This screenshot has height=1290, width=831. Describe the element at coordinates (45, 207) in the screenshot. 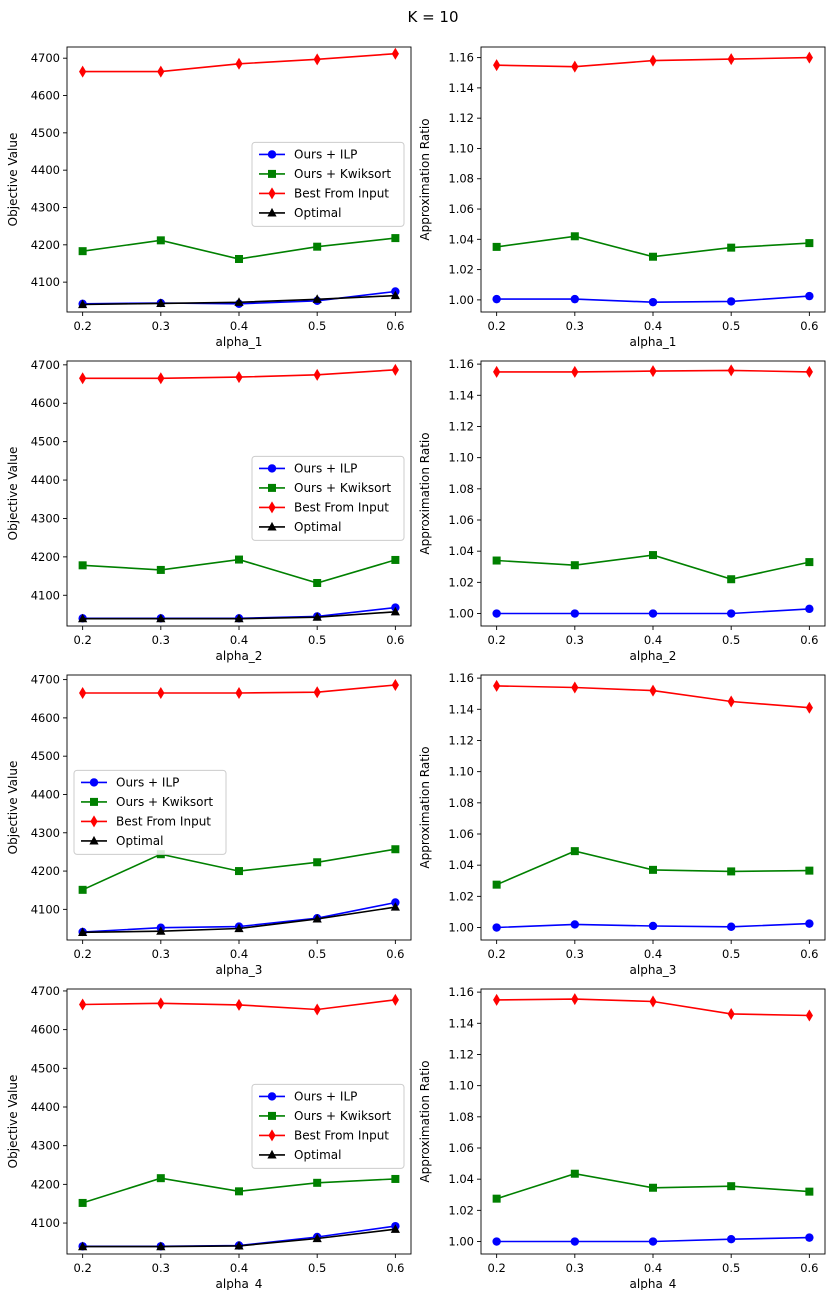

I see `y-tick-label: 4300` at that location.